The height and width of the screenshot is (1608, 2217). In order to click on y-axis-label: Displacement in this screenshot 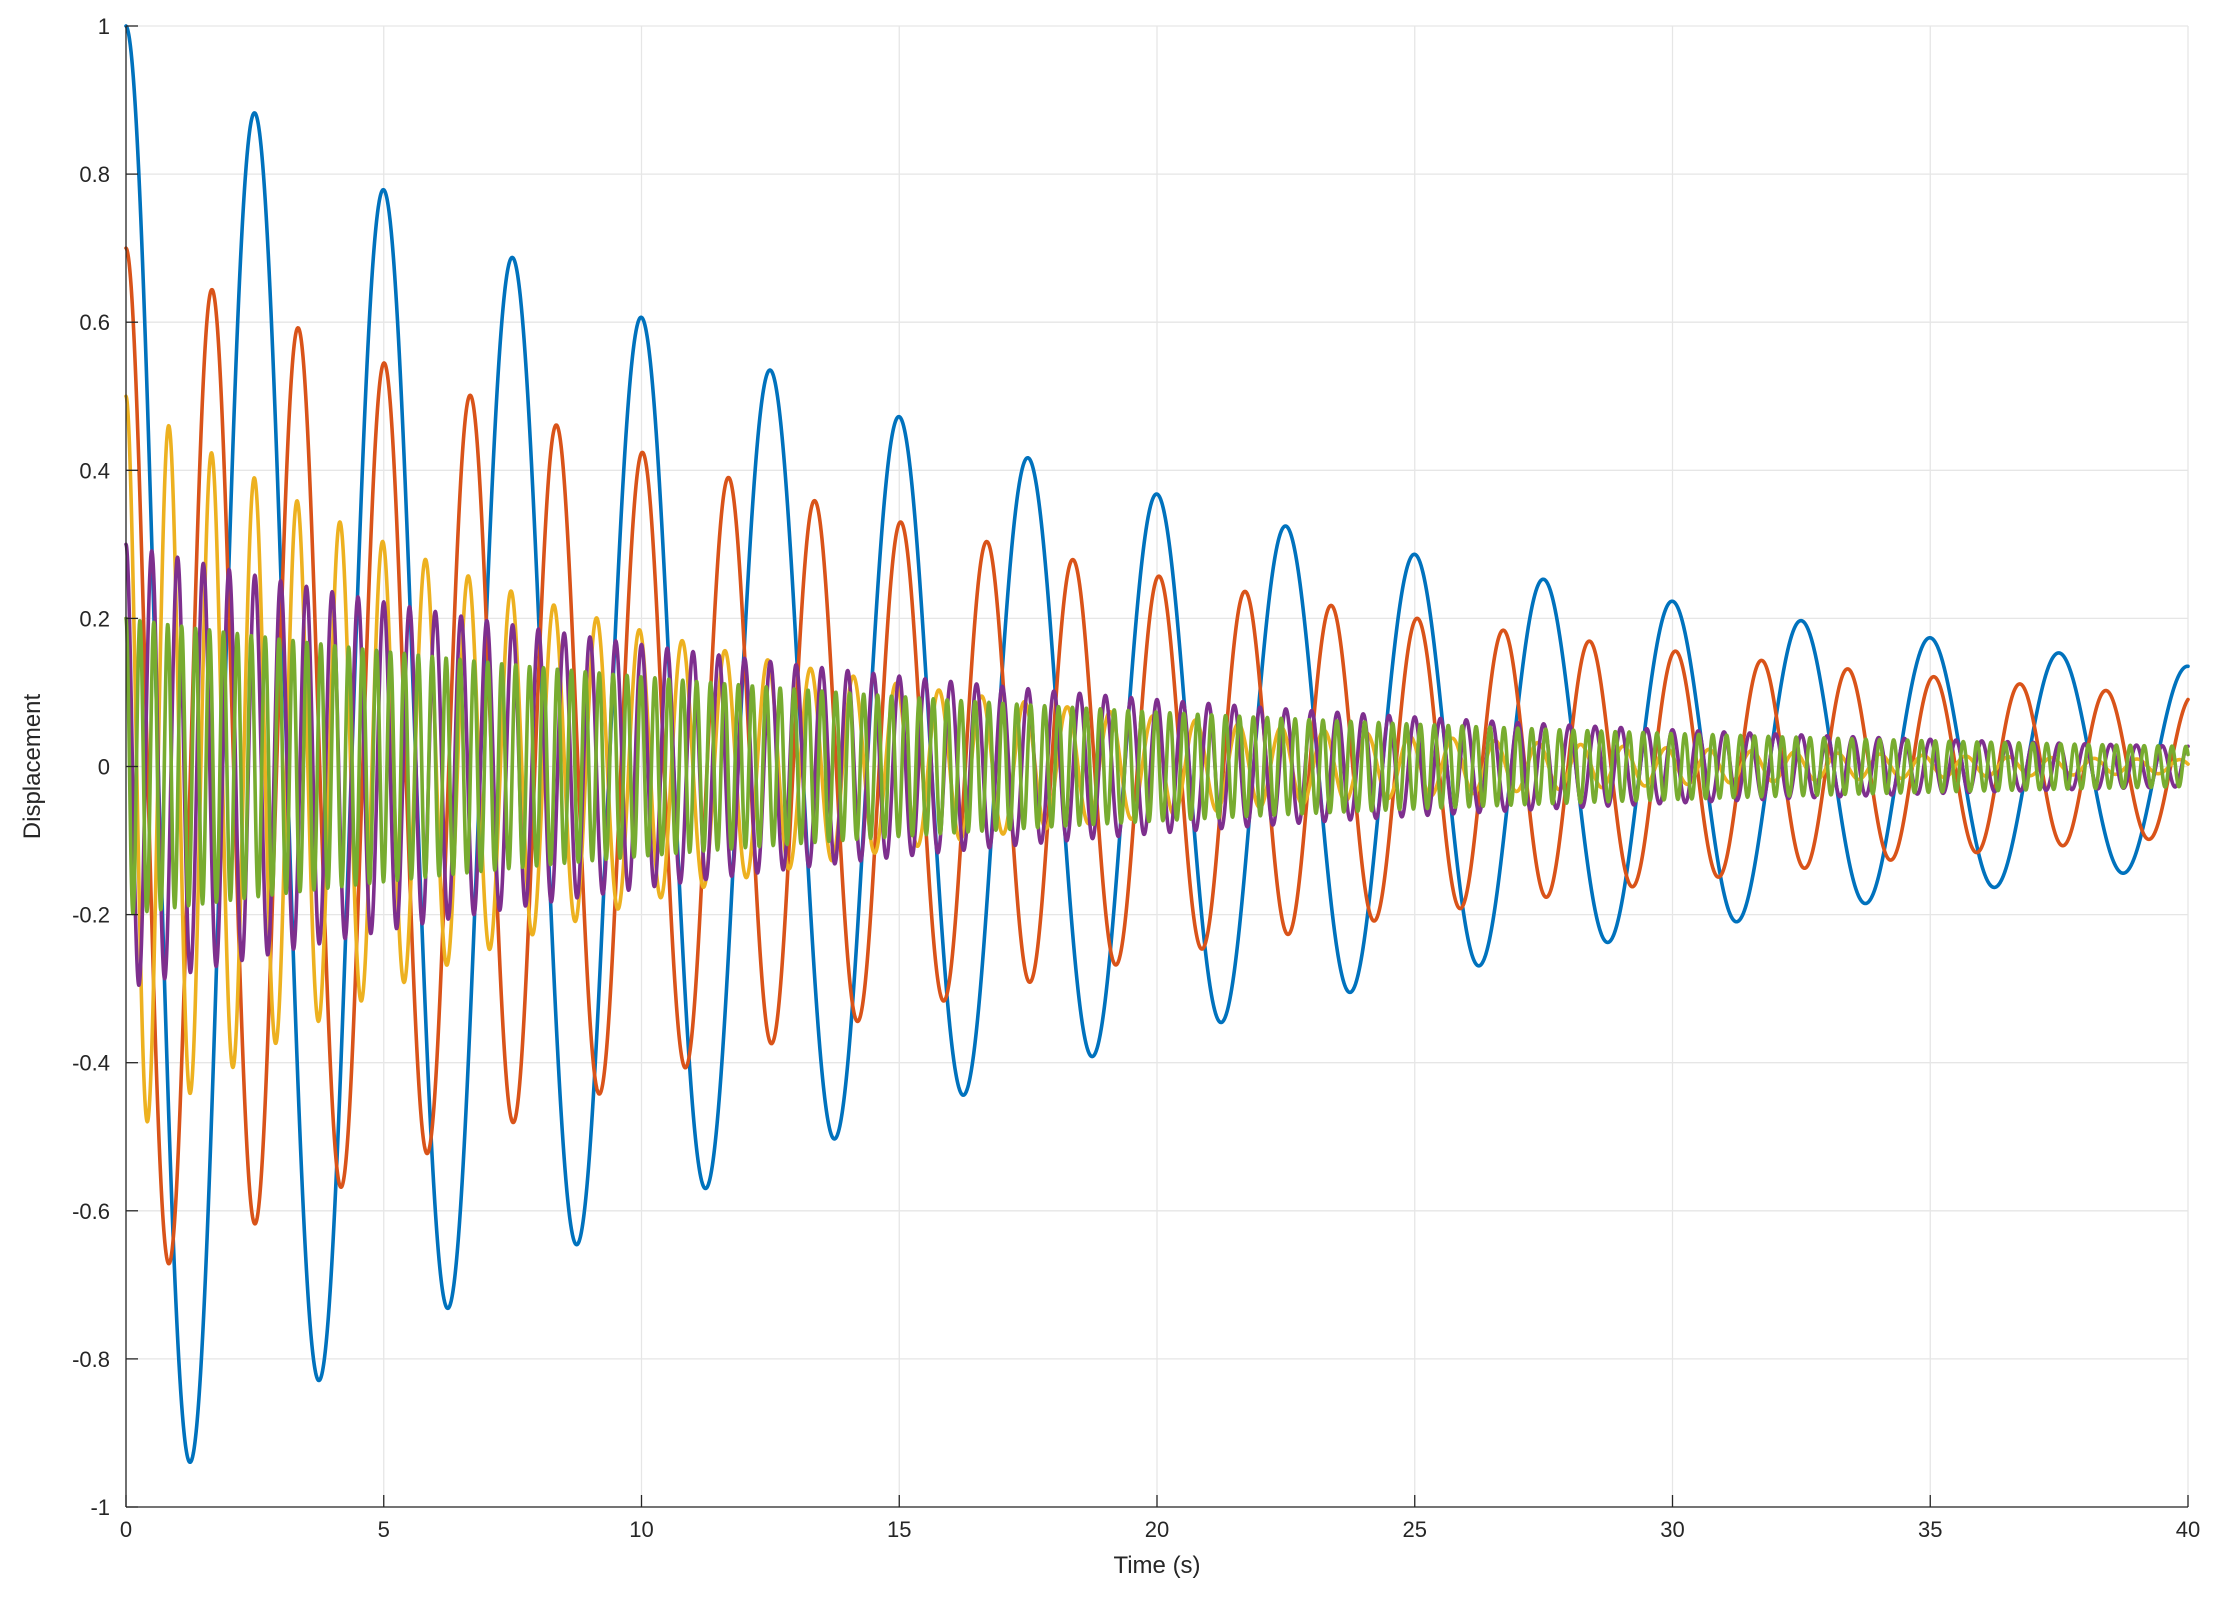, I will do `click(32, 766)`.